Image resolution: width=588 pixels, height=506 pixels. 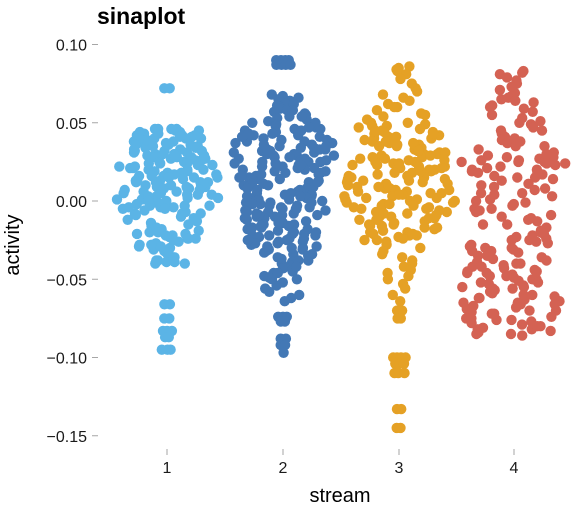 I want to click on x-tick-label: 2, so click(x=283, y=468).